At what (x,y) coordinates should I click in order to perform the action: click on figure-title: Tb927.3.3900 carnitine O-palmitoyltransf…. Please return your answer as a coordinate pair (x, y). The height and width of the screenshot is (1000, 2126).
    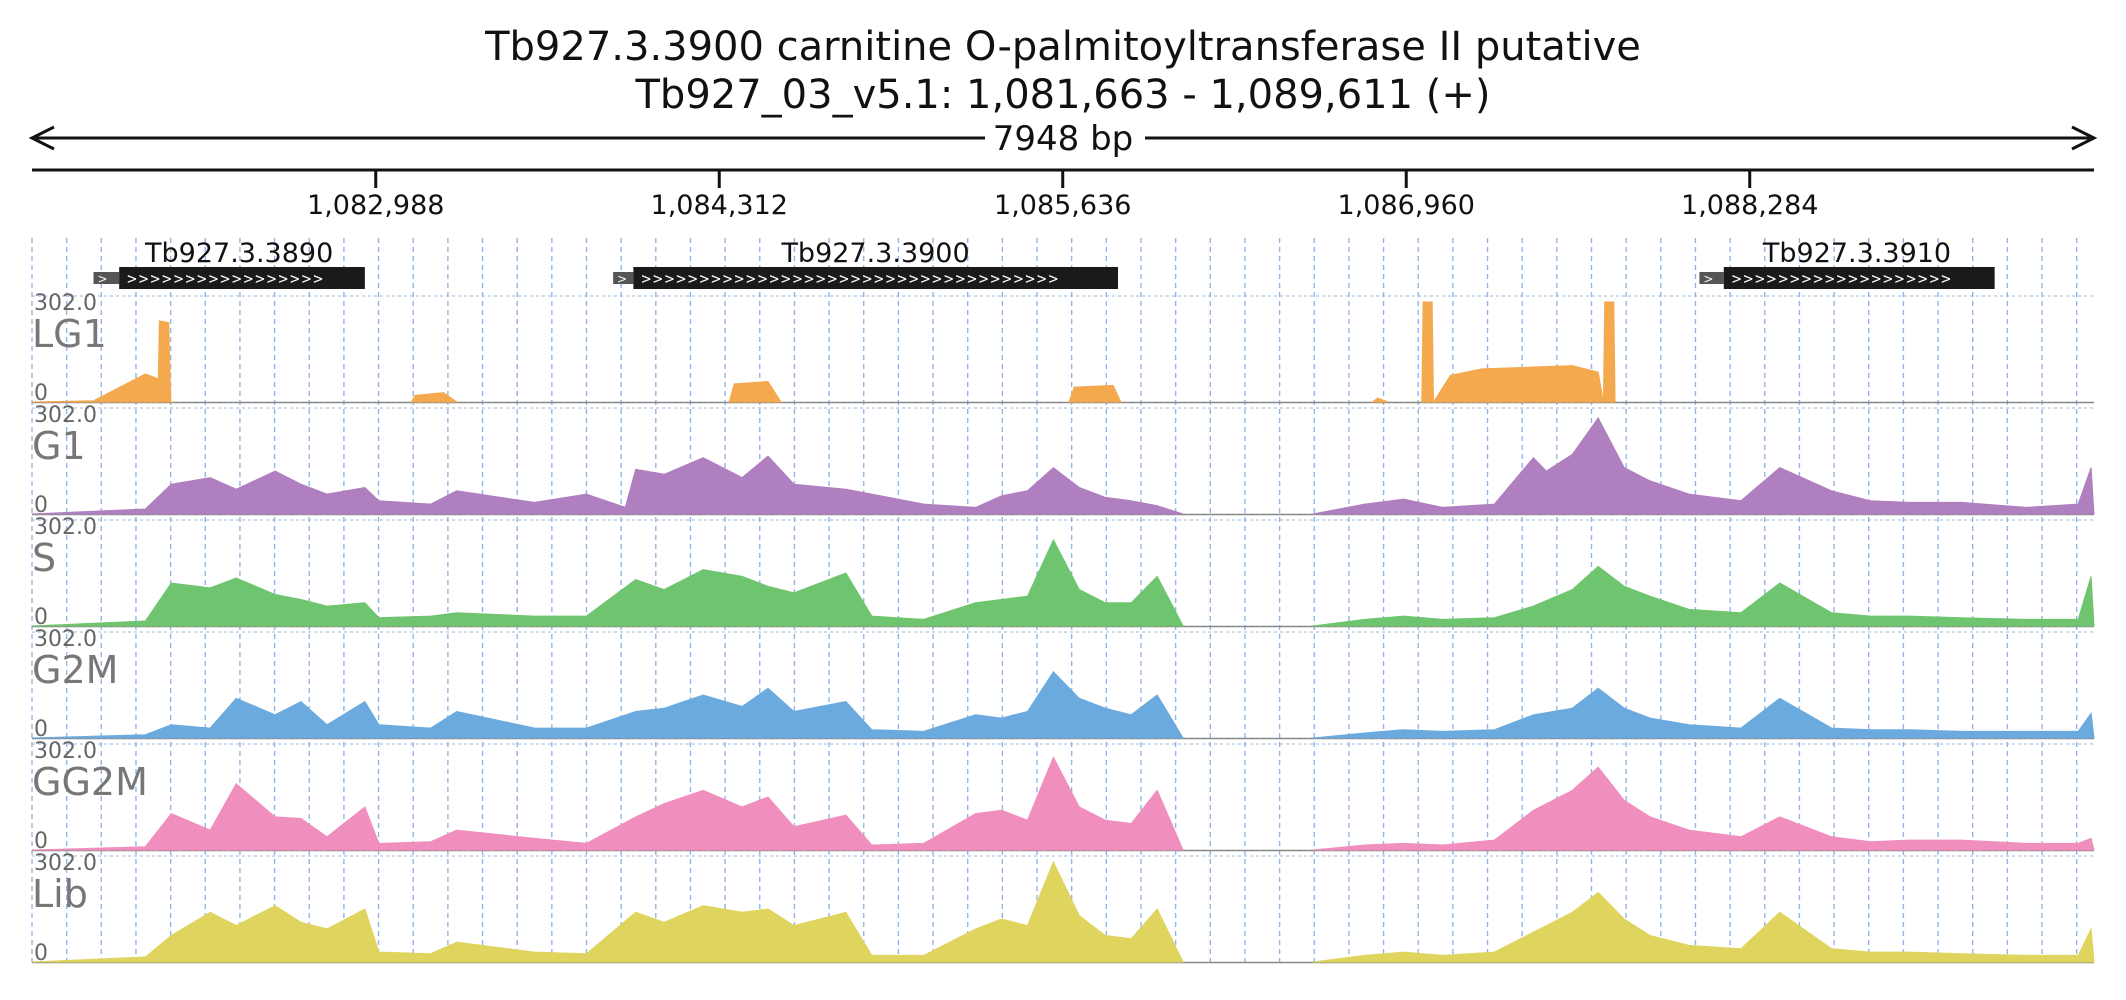
    Looking at the image, I should click on (1063, 47).